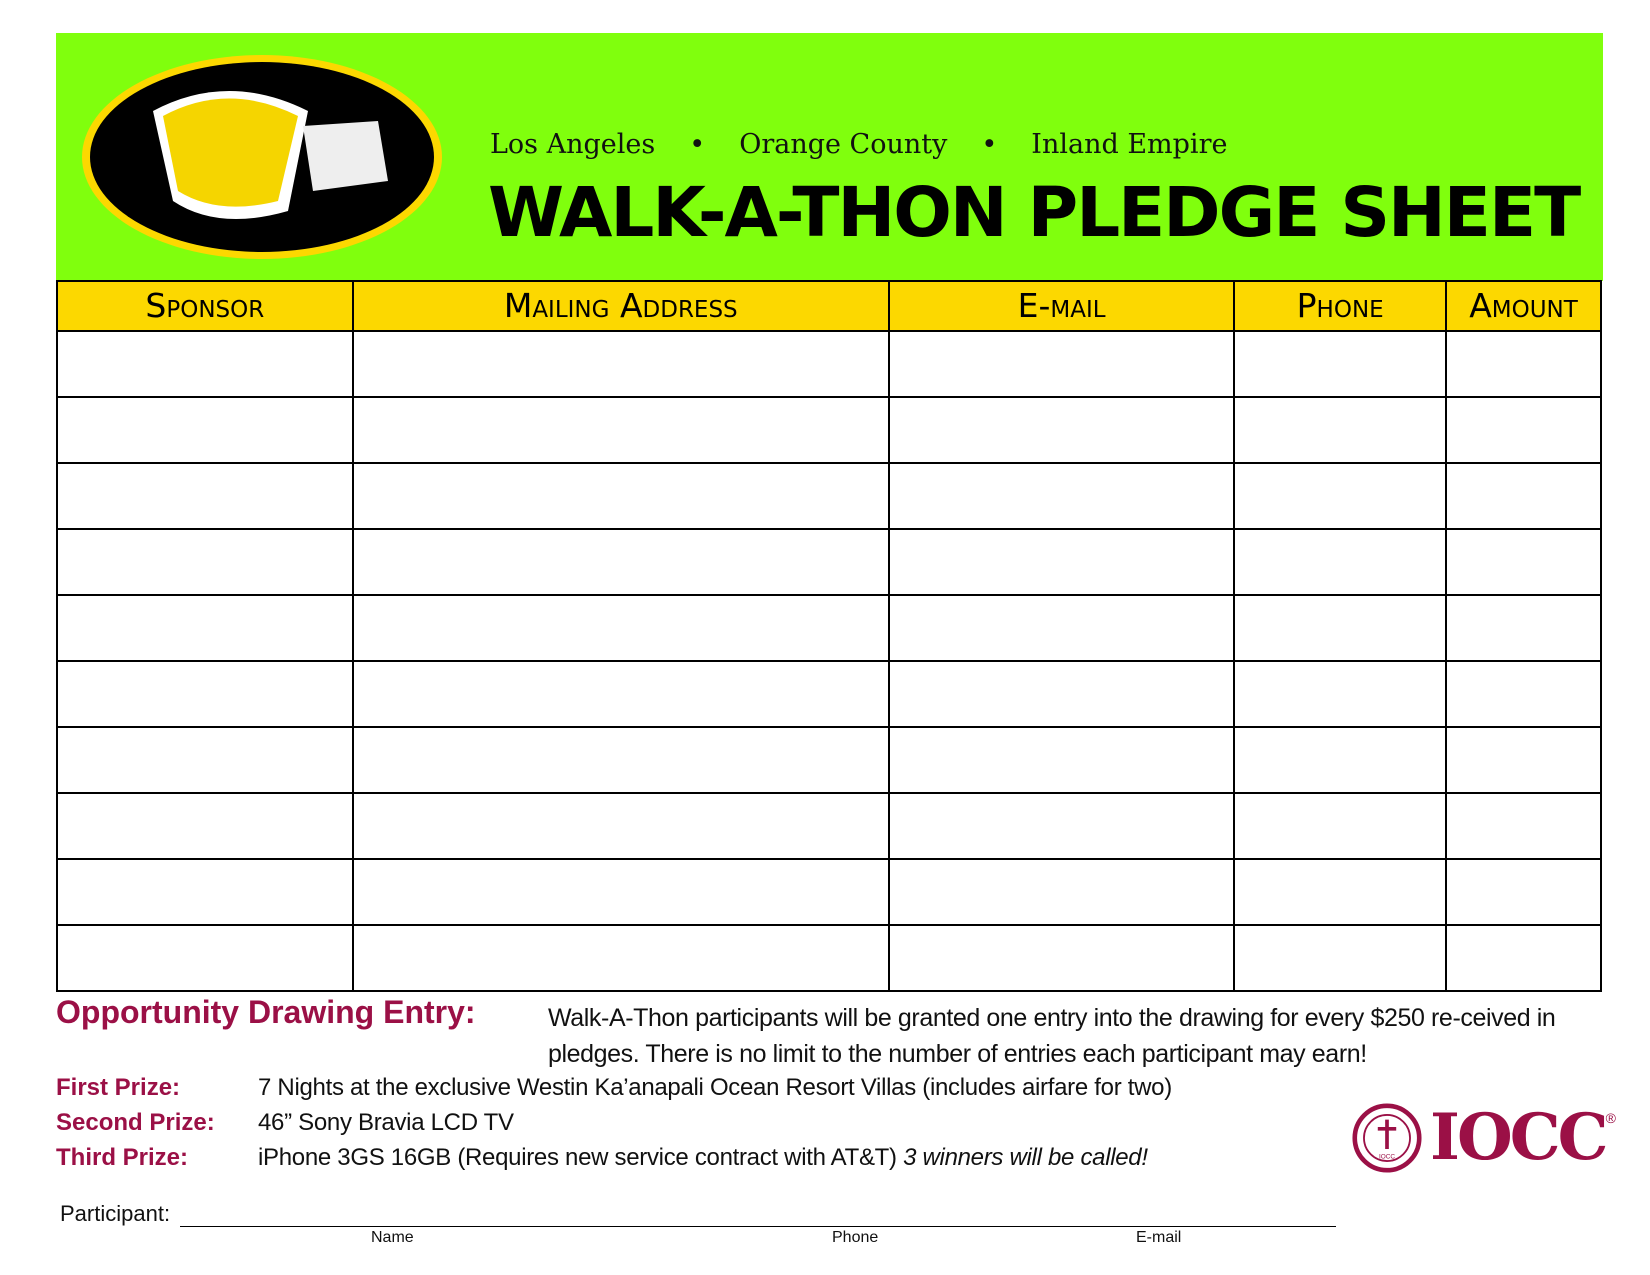 The image size is (1650, 1275). Describe the element at coordinates (266, 1012) in the screenshot. I see `drawing-heading: Opportunity Drawing Entry:` at that location.